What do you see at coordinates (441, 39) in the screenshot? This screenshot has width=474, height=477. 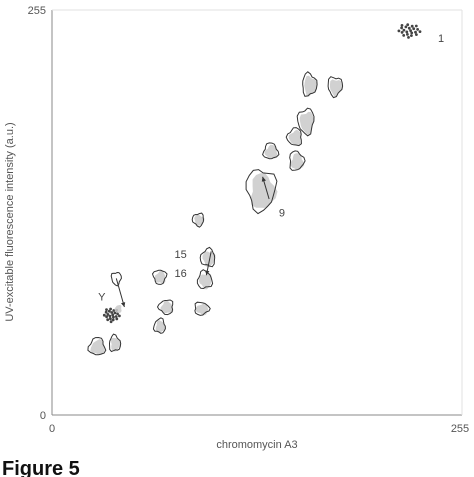 I see `annotation-label-1: 1` at bounding box center [441, 39].